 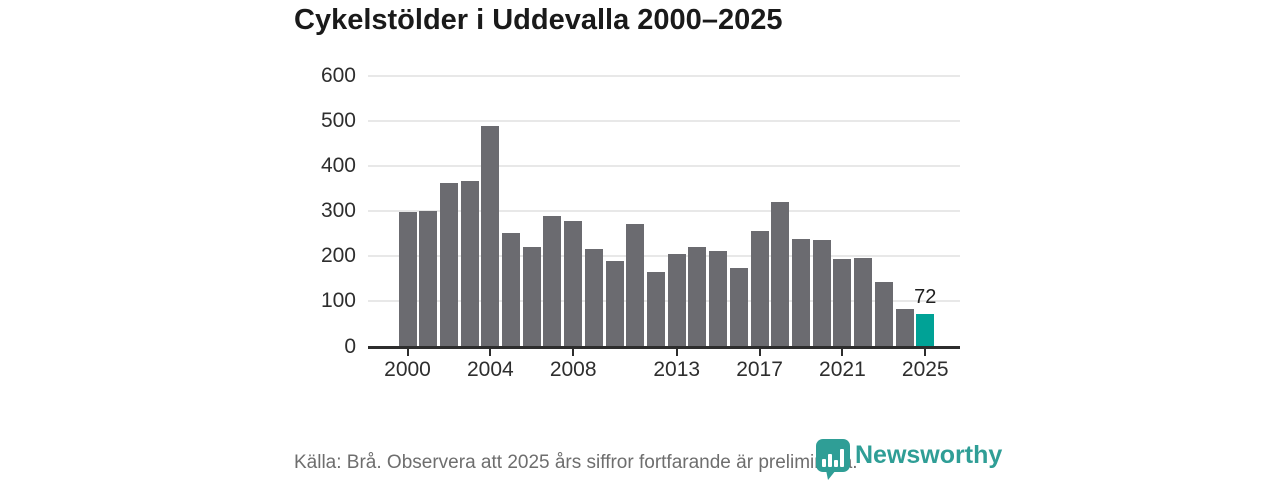 What do you see at coordinates (697, 296) in the screenshot?
I see `bar-2014` at bounding box center [697, 296].